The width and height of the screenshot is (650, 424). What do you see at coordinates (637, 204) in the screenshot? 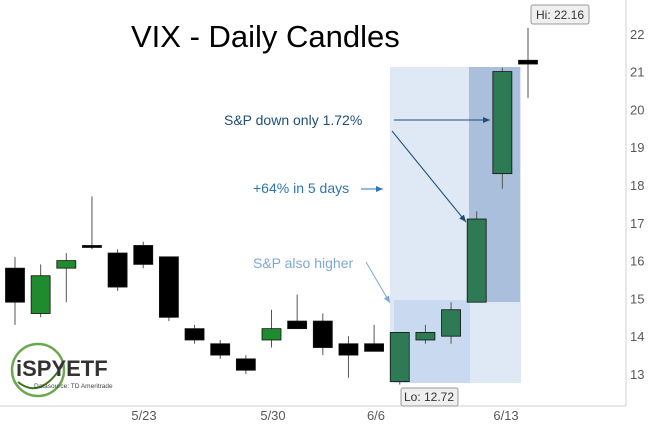
I see `y-axis-ticks: 13 14 15 16 17 18 19 20 21 22` at bounding box center [637, 204].